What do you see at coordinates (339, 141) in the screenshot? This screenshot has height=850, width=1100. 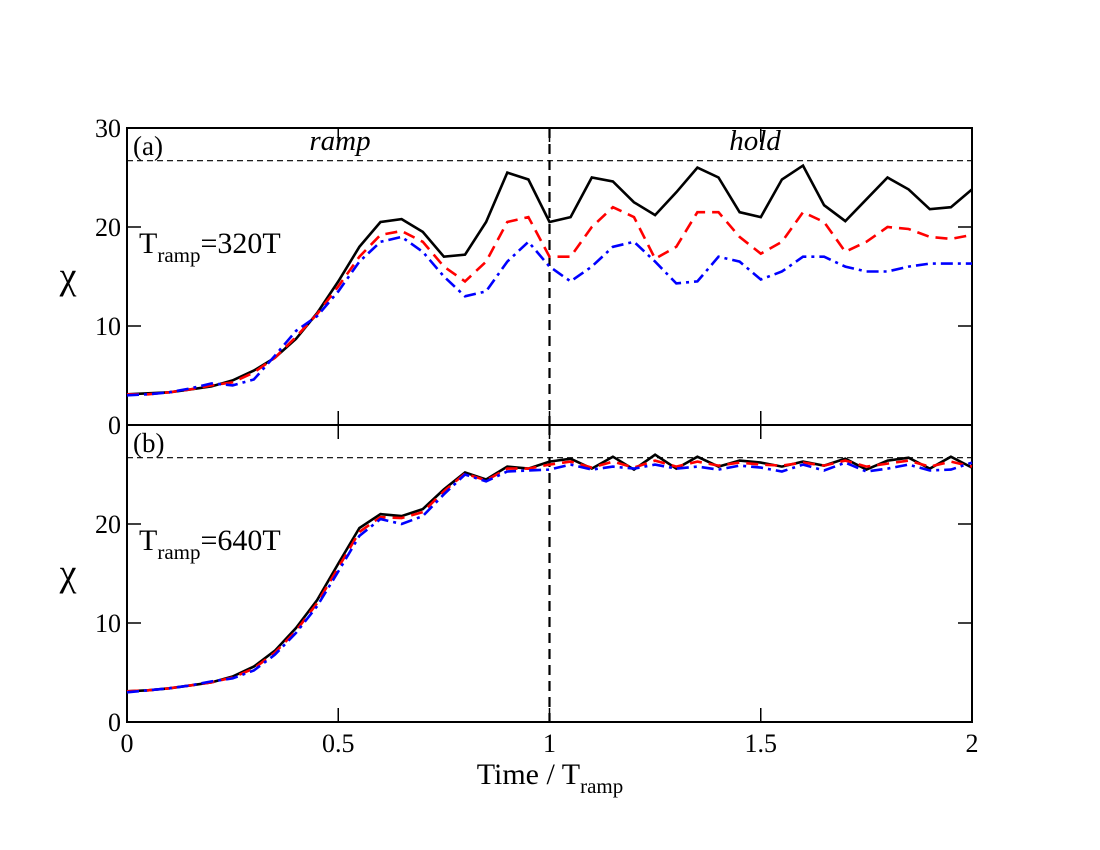 I see `phase-label: ramp` at bounding box center [339, 141].